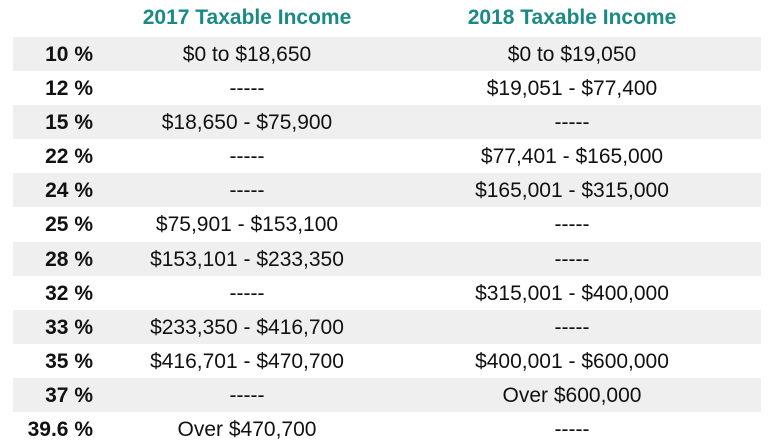 The height and width of the screenshot is (447, 768). Describe the element at coordinates (247, 430) in the screenshot. I see `income-2017: Over $470,700` at that location.